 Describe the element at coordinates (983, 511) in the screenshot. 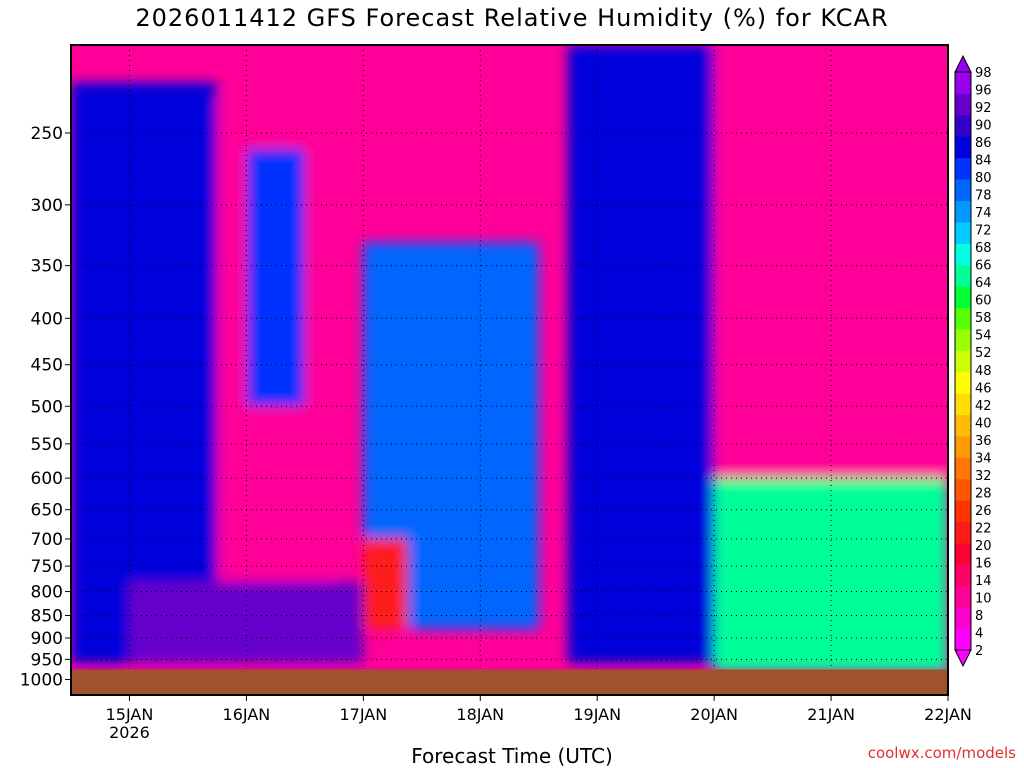

I see `colorbar-label: 26` at that location.